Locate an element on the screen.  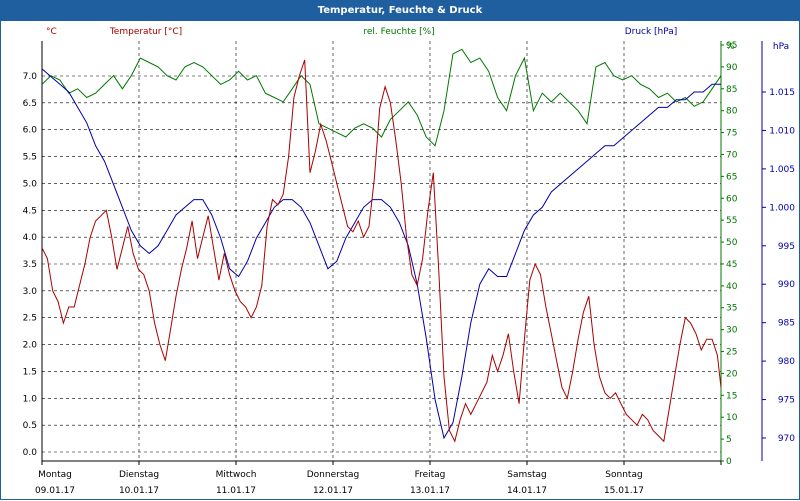
humidity-tick-label: 75 is located at coordinates (731, 134).